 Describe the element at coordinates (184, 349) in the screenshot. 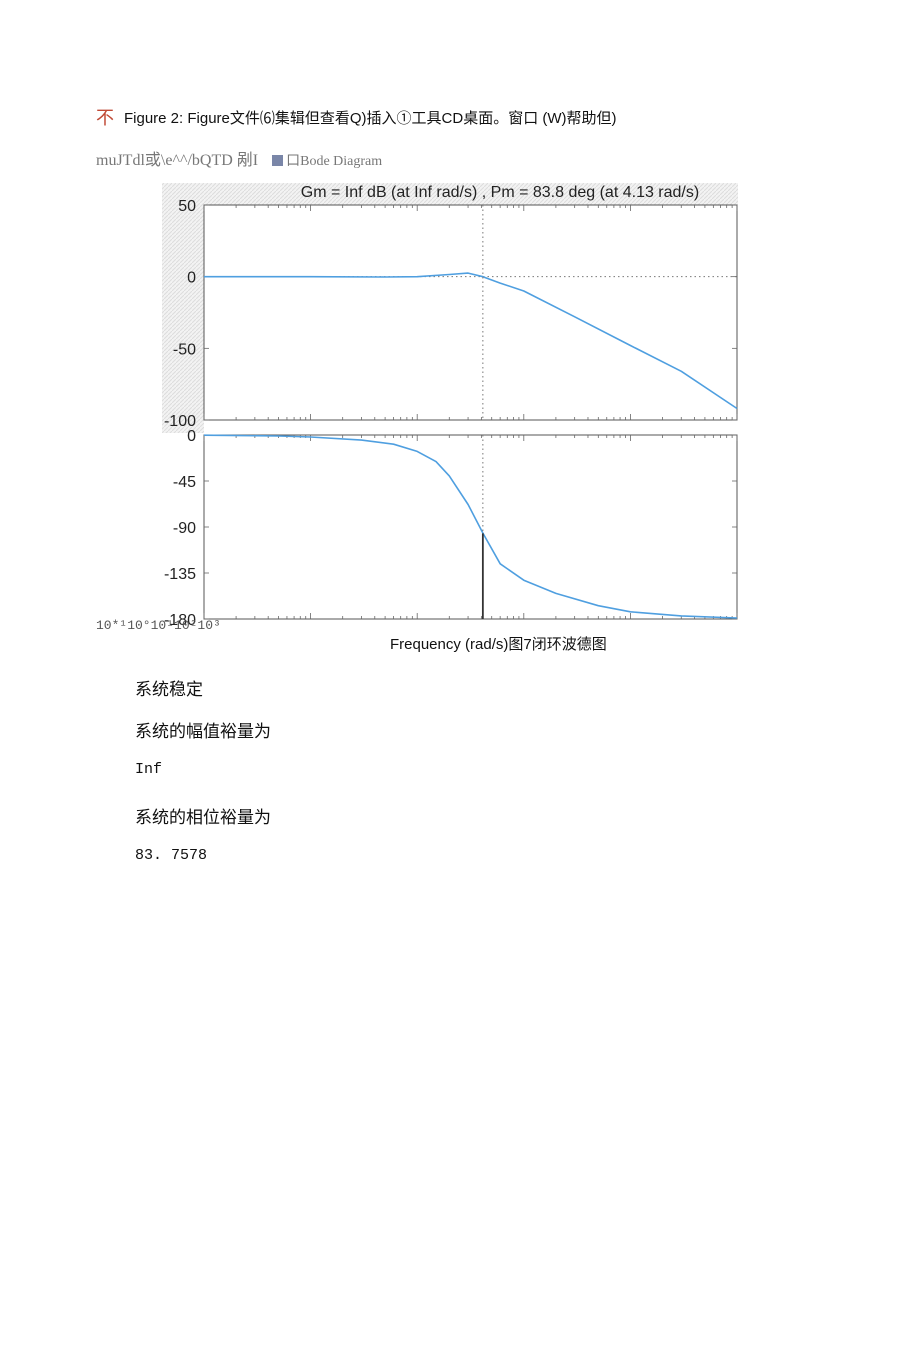

I see `y-tick-label: -50` at that location.